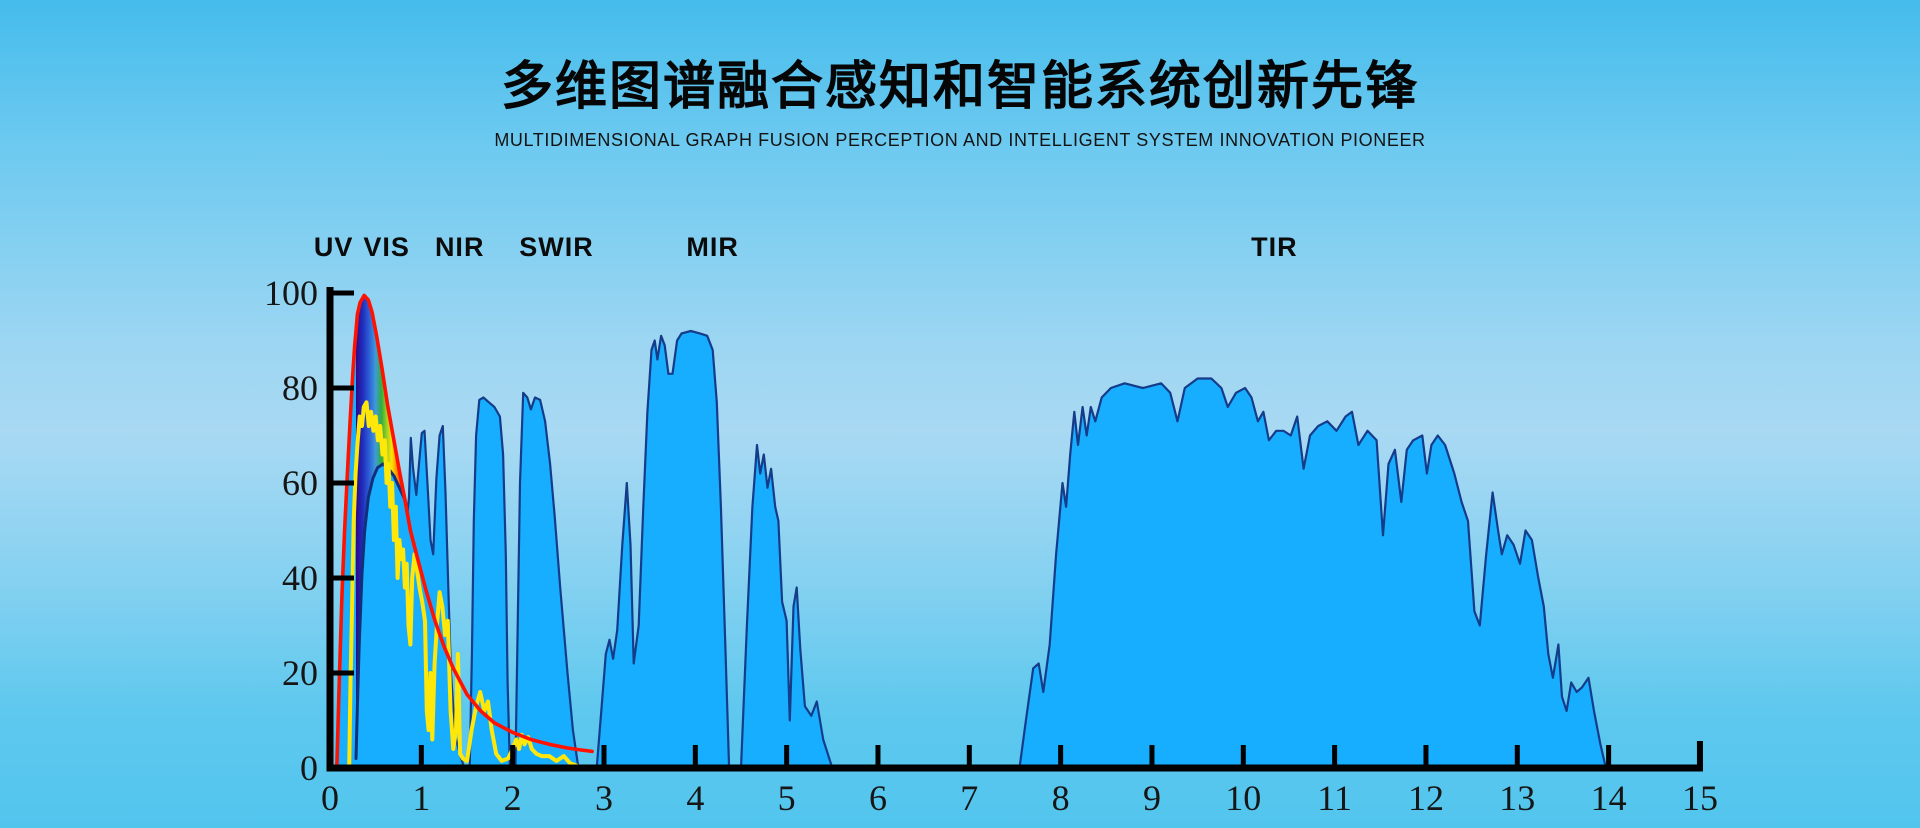 This screenshot has height=828, width=1920. I want to click on page-title: 多维图谱融合感知和智能系统创新先锋, so click(959, 87).